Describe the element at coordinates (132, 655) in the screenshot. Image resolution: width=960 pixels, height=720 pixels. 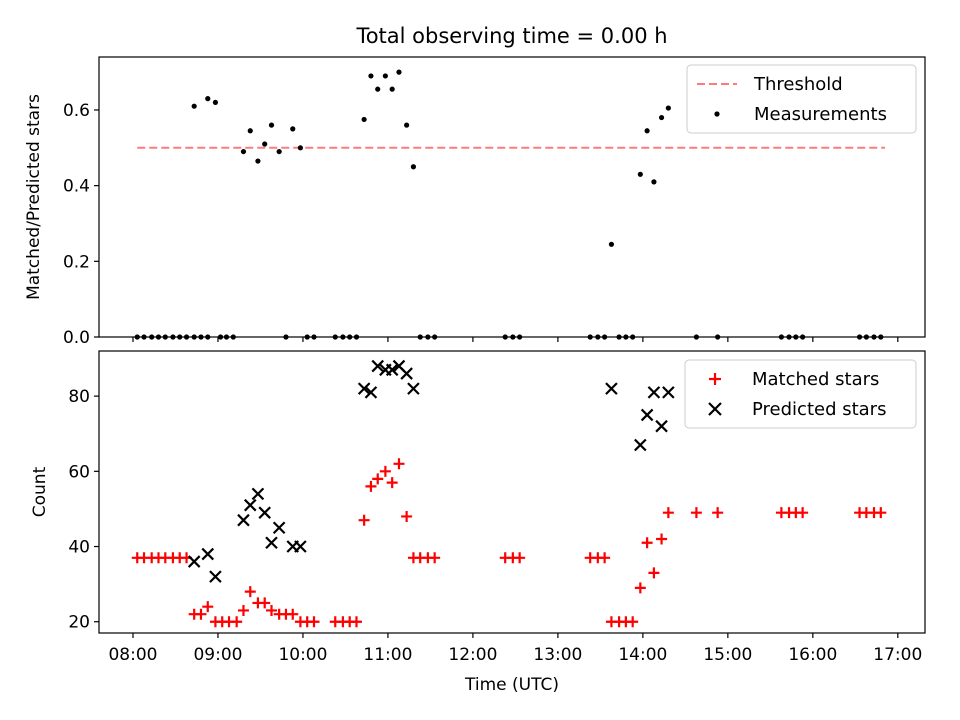
I see `x-tick-label: 08:00` at that location.